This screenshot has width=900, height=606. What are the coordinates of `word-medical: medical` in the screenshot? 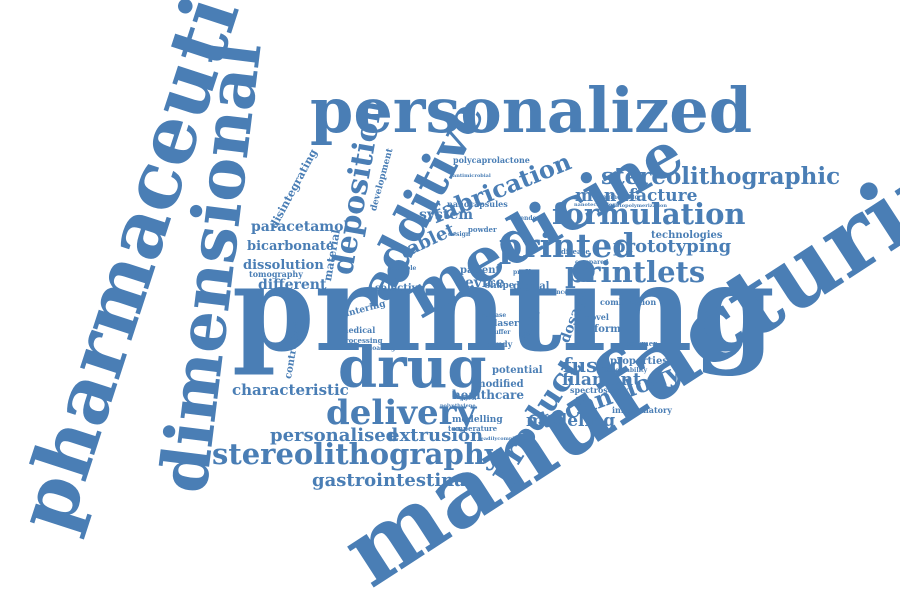 It's located at (358, 330).